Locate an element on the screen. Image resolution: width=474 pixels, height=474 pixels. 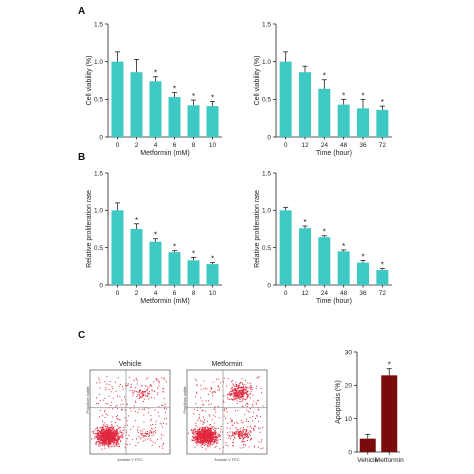
x-axis-label: Time (hour) is located at coordinates (334, 153).